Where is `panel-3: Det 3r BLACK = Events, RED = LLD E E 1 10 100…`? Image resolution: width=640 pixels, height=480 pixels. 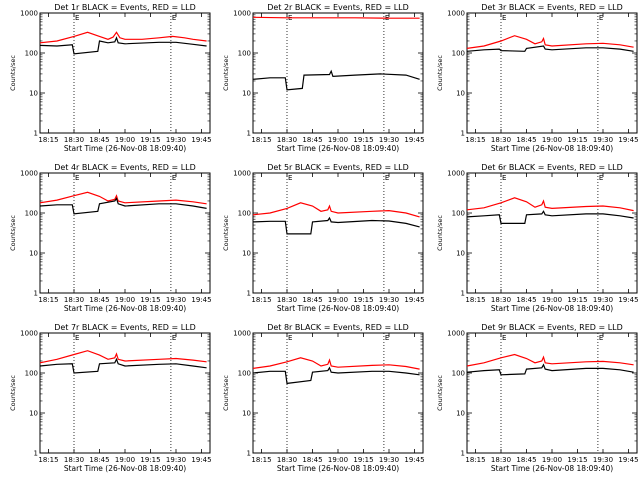
panel-3: Det 3r BLACK = Events, RED = LLD E E 1 10 100… is located at coordinates (537, 78).